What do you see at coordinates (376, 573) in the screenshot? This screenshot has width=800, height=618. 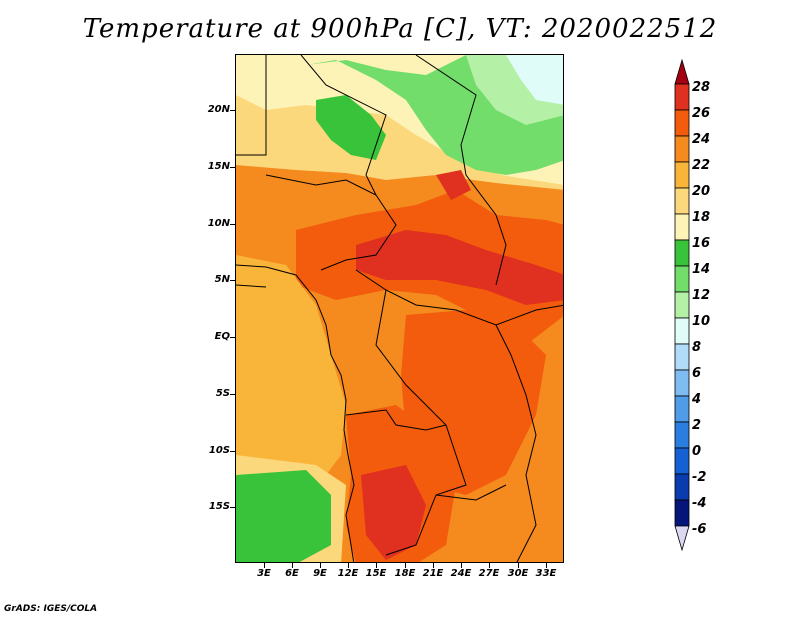 I see `lon-label-15e: 15E` at bounding box center [376, 573].